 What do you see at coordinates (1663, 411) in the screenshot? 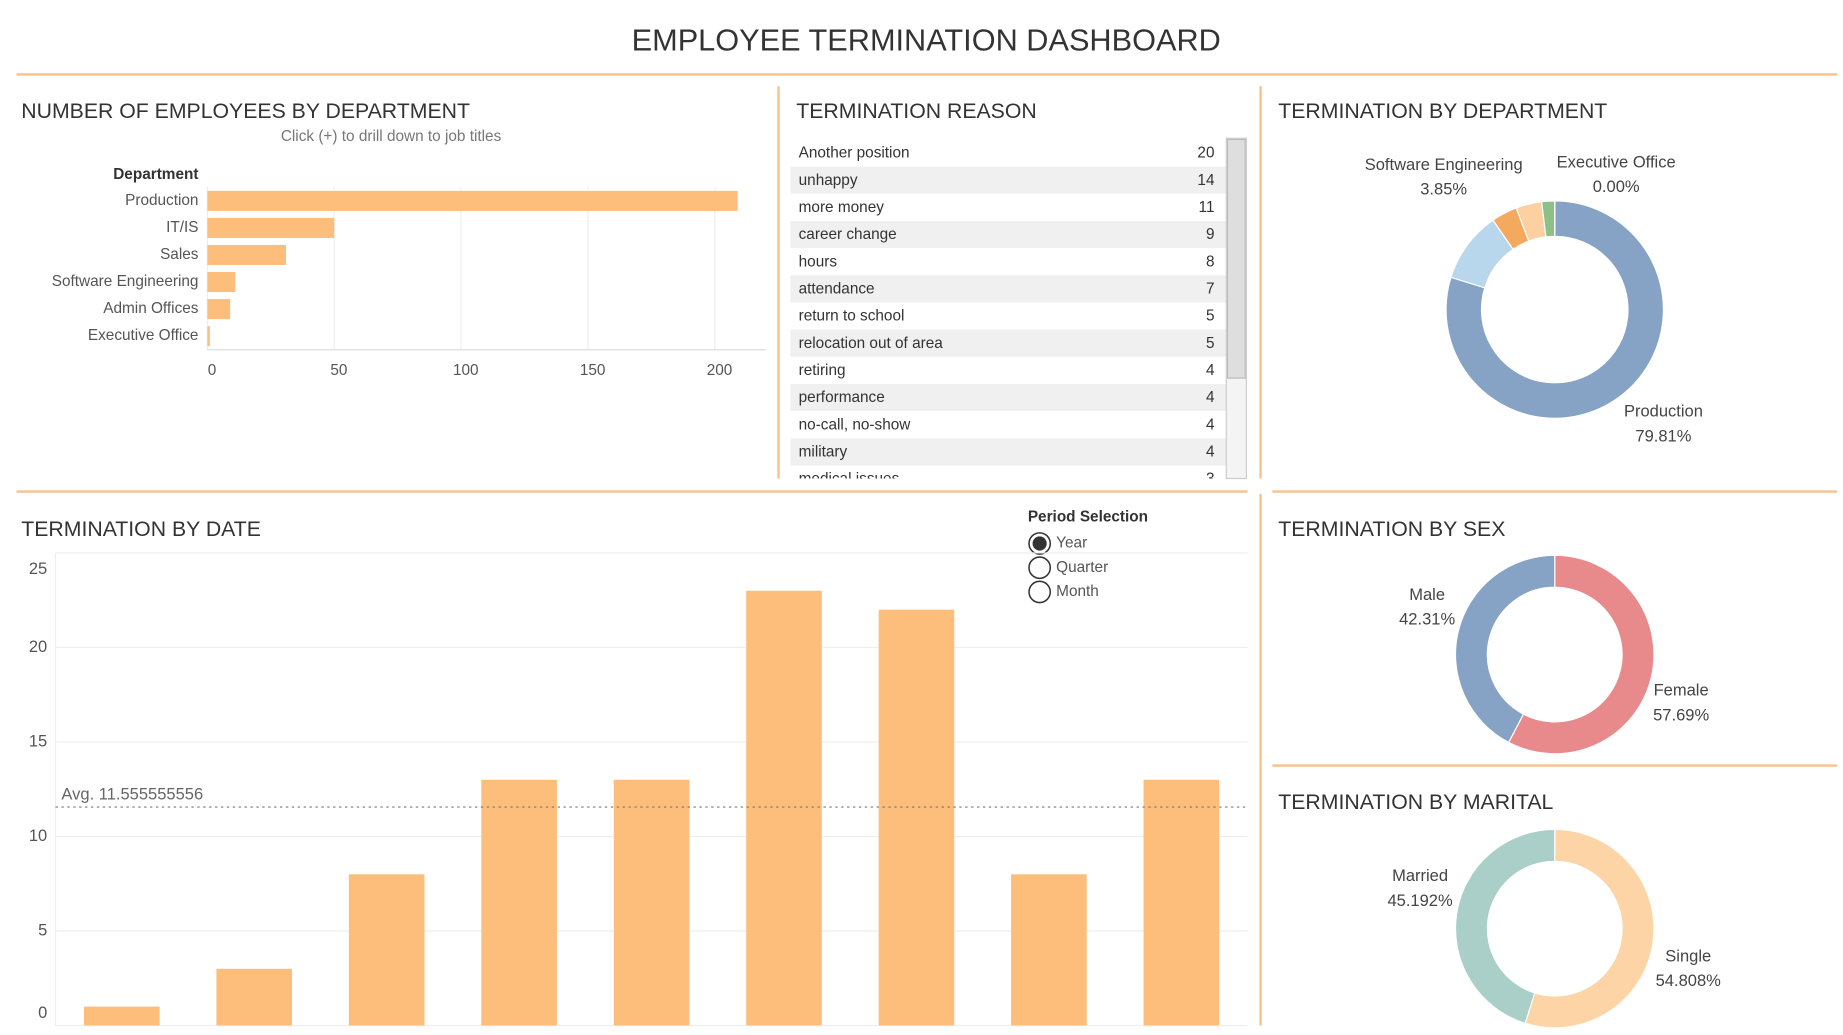
I see `slice-label: Production` at bounding box center [1663, 411].